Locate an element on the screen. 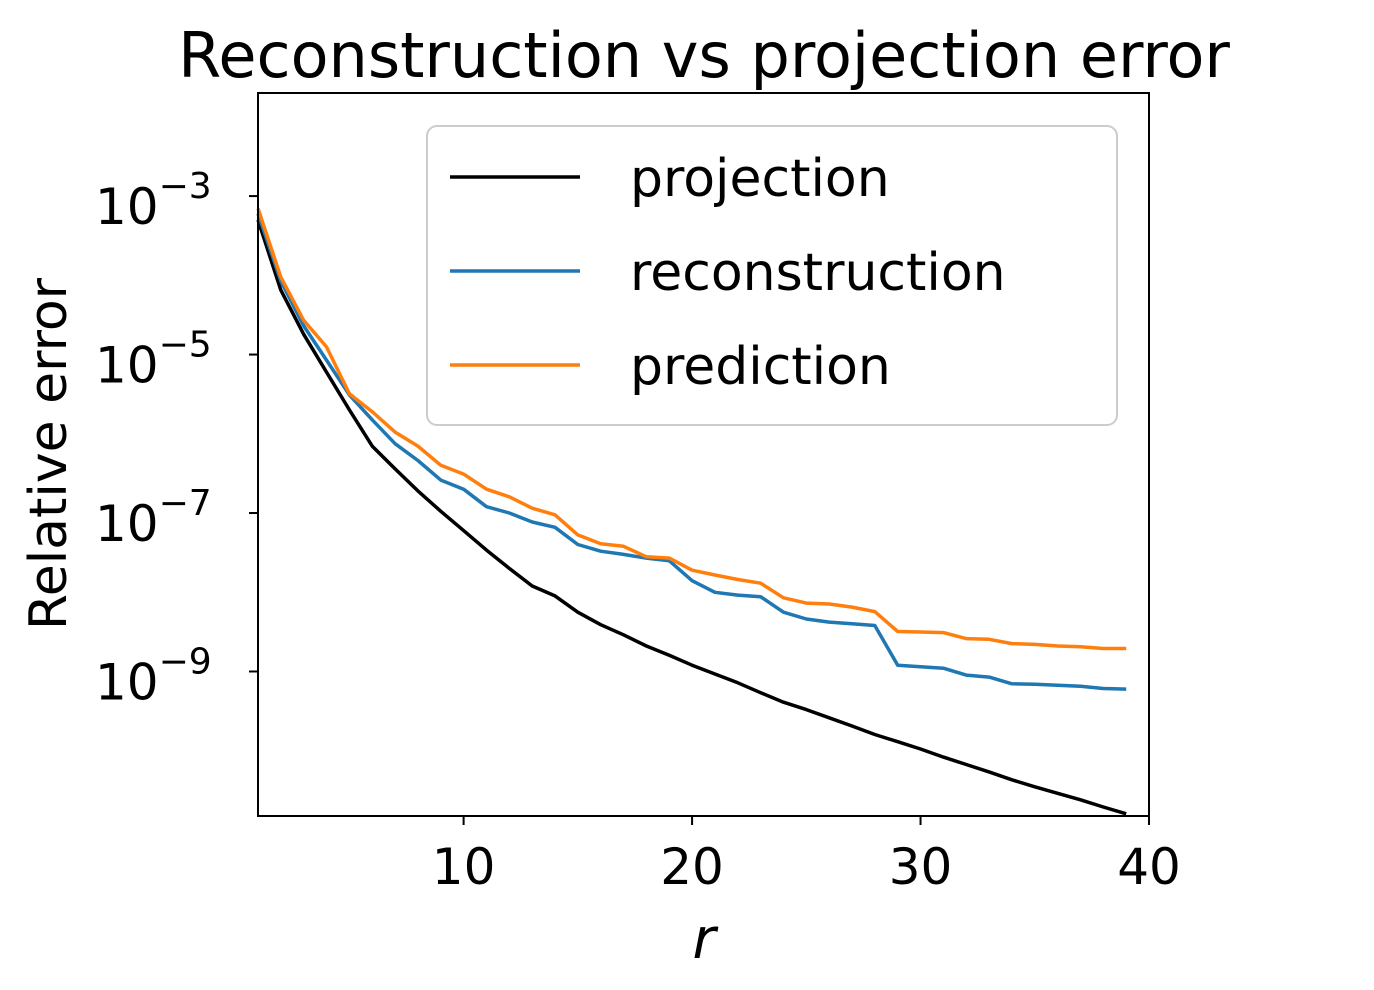  legend-label-reconstruction: reconstruction is located at coordinates (818, 273).